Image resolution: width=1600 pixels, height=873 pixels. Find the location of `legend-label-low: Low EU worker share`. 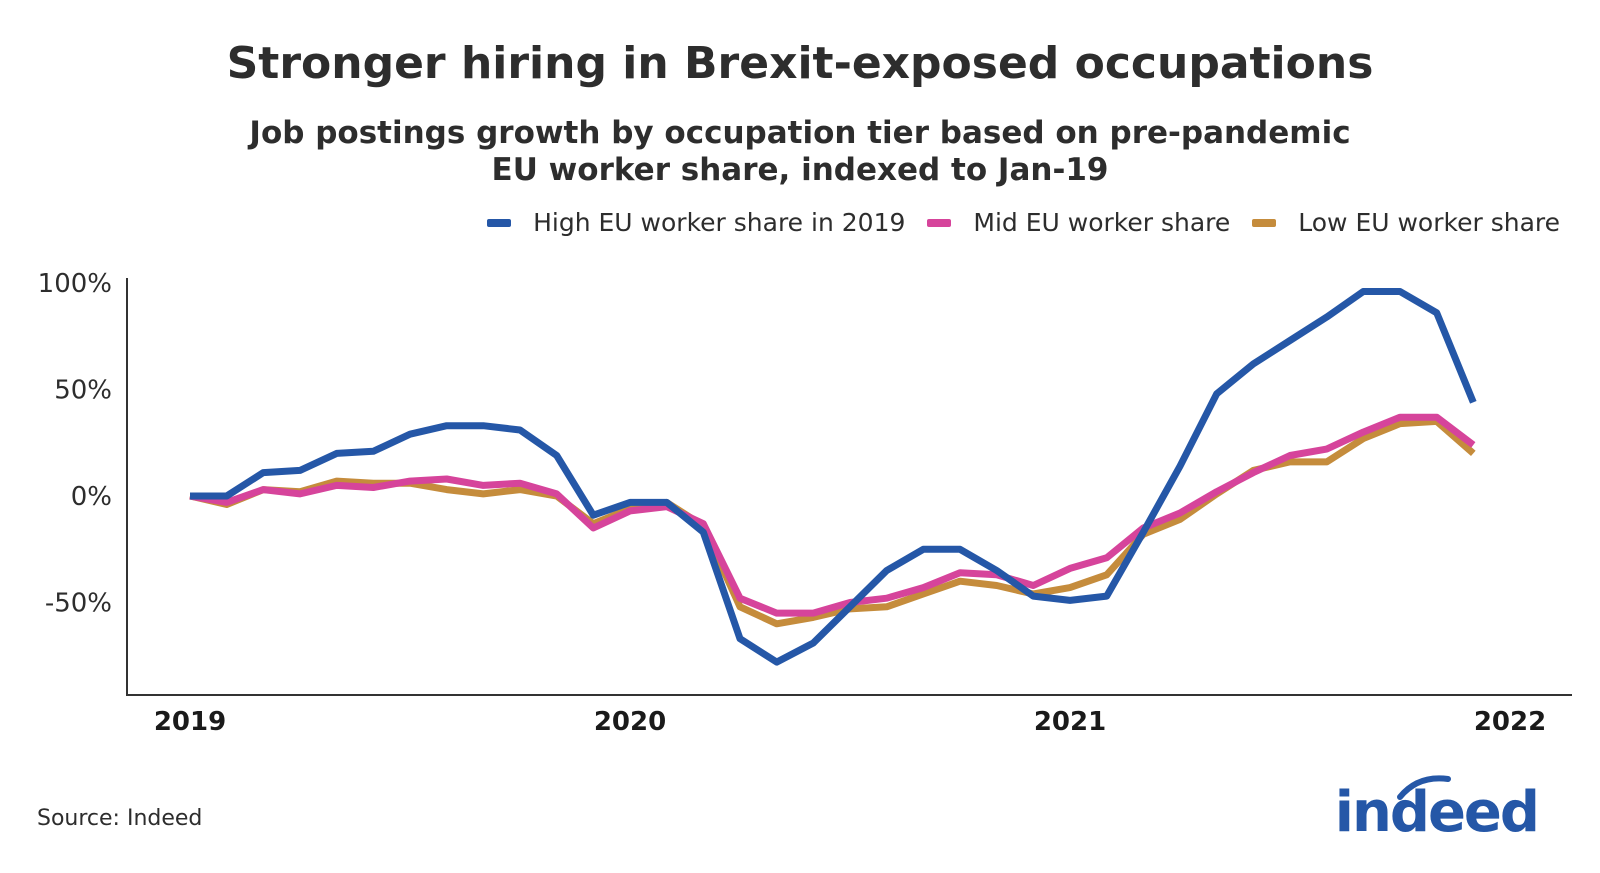

legend-label-low: Low EU worker share is located at coordinates (1429, 222).